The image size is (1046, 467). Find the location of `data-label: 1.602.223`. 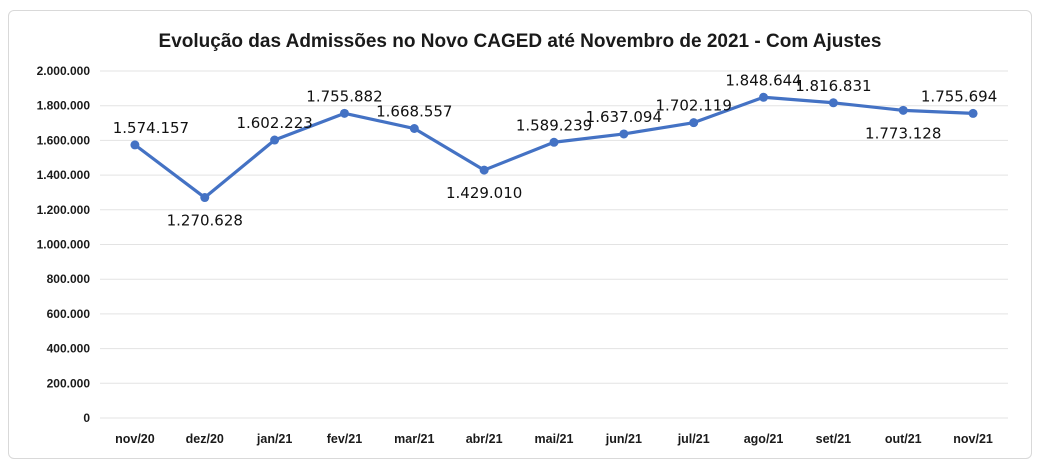

data-label: 1.602.223 is located at coordinates (274, 123).